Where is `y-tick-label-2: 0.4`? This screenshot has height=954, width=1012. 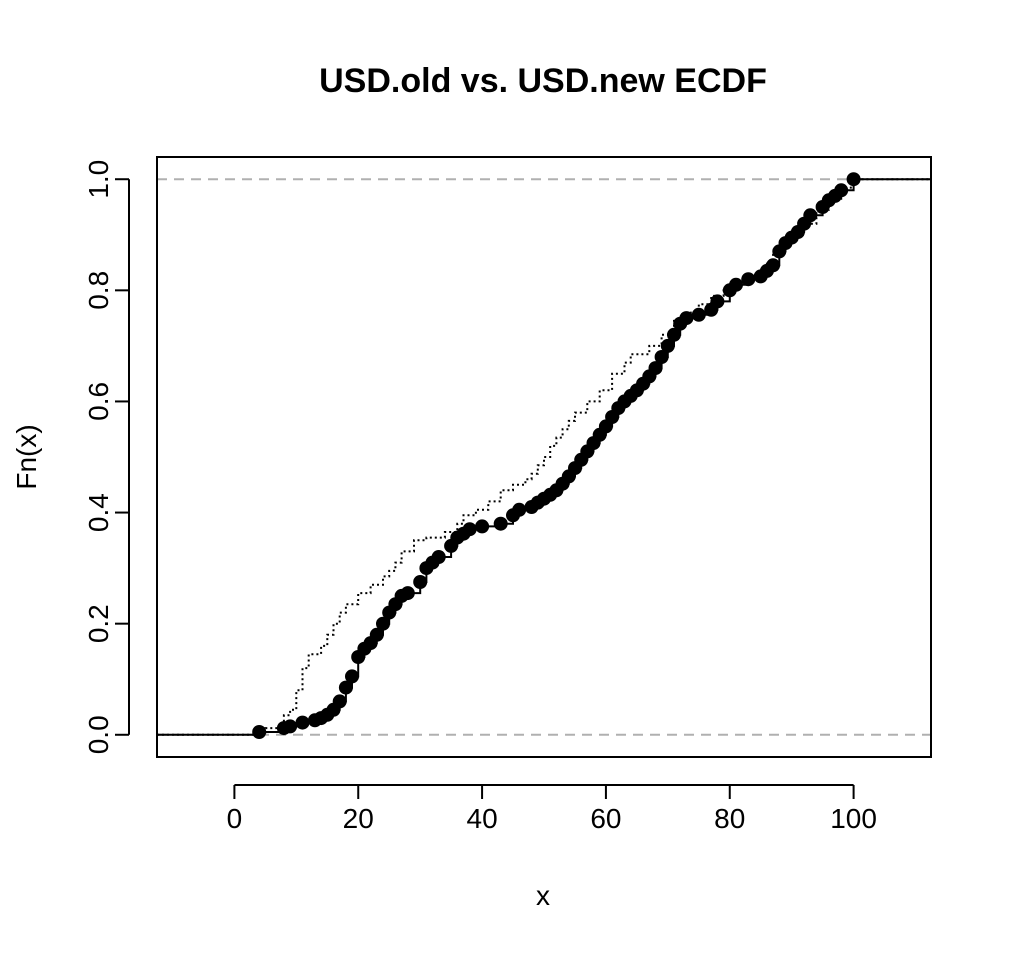 y-tick-label-2: 0.4 is located at coordinates (98, 512).